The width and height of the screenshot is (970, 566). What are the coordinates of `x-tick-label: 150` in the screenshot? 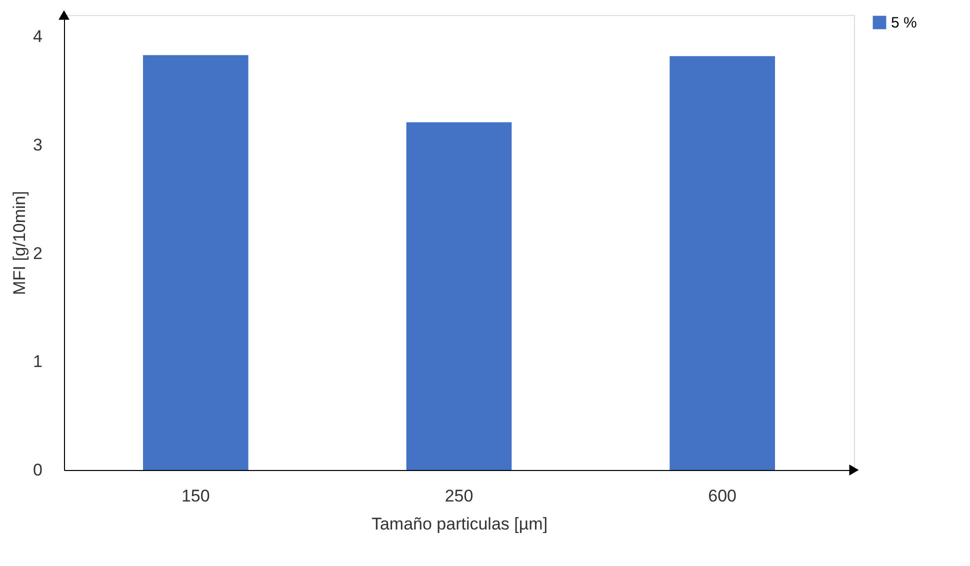 It's located at (195, 496).